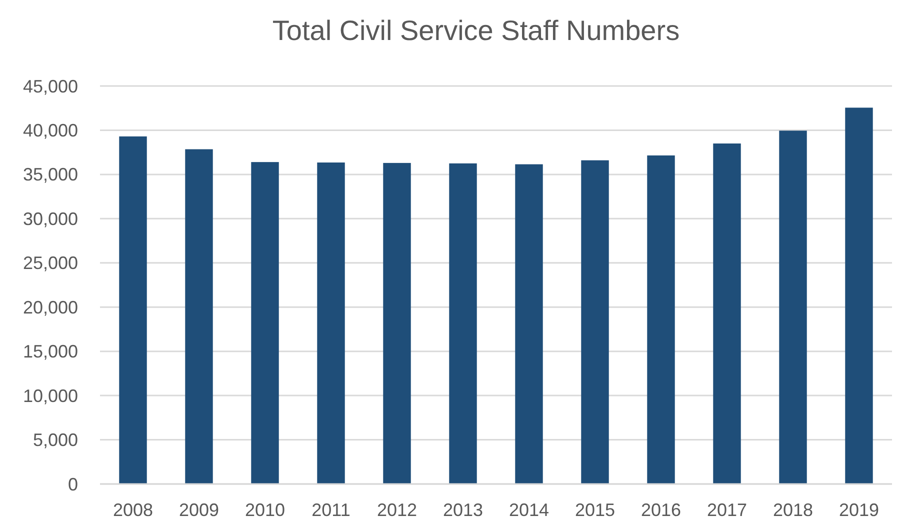 The height and width of the screenshot is (524, 904). Describe the element at coordinates (859, 510) in the screenshot. I see `x-tick-label: 2019` at that location.